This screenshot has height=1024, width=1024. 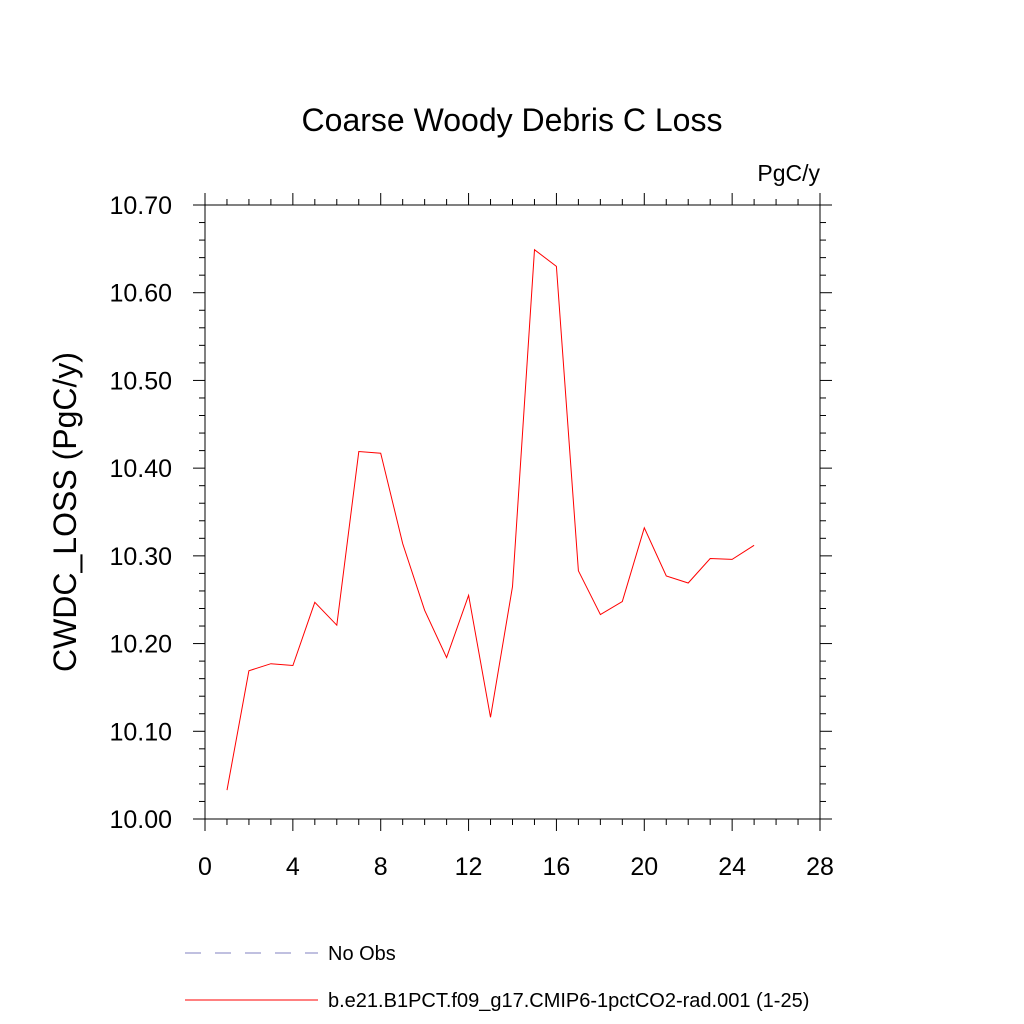 I want to click on y-tick-labels: 10.00 10.10 10.20 10.30 10.40 10.50 10.60 10.70, so click(x=140, y=513).